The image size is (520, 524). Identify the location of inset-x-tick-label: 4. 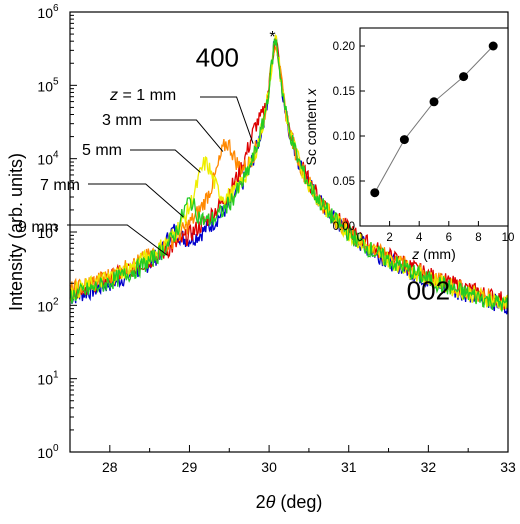
(419, 238).